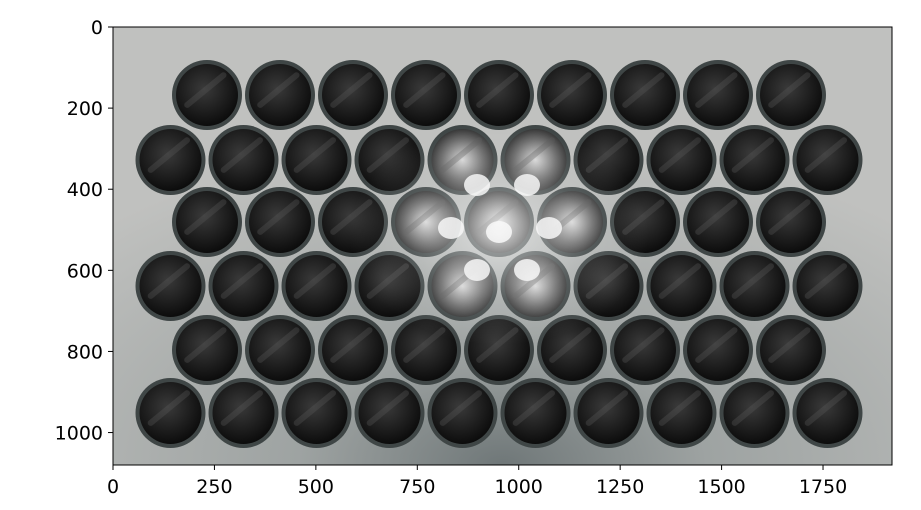 This screenshot has width=921, height=510. Describe the element at coordinates (113, 487) in the screenshot. I see `x-tick-label: 0` at that location.